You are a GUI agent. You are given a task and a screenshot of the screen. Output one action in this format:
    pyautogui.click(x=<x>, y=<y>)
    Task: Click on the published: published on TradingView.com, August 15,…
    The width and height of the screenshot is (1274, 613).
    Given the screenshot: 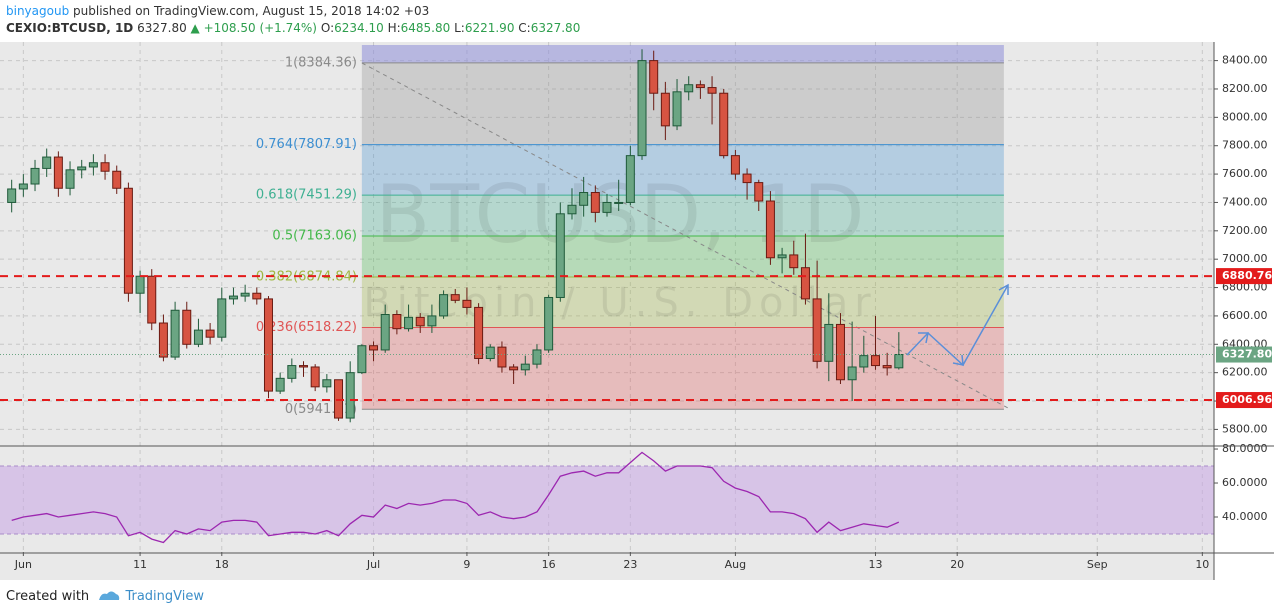 What is the action you would take?
    pyautogui.click(x=251, y=11)
    